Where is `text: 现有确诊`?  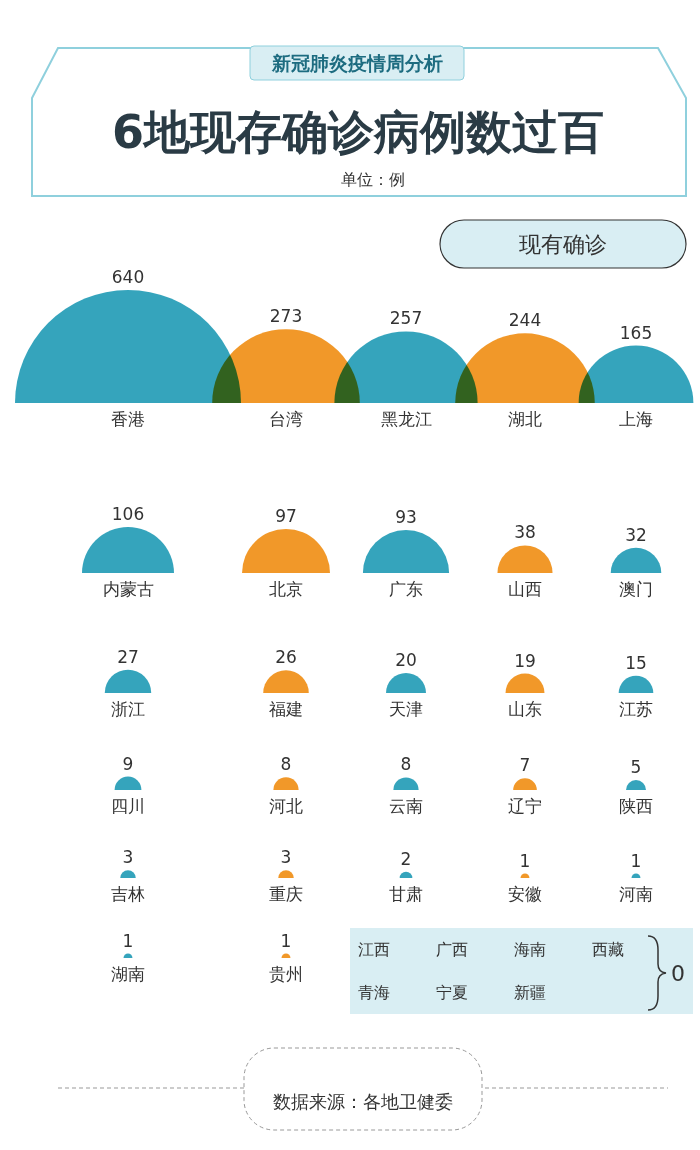
text: 现有确诊 is located at coordinates (563, 244).